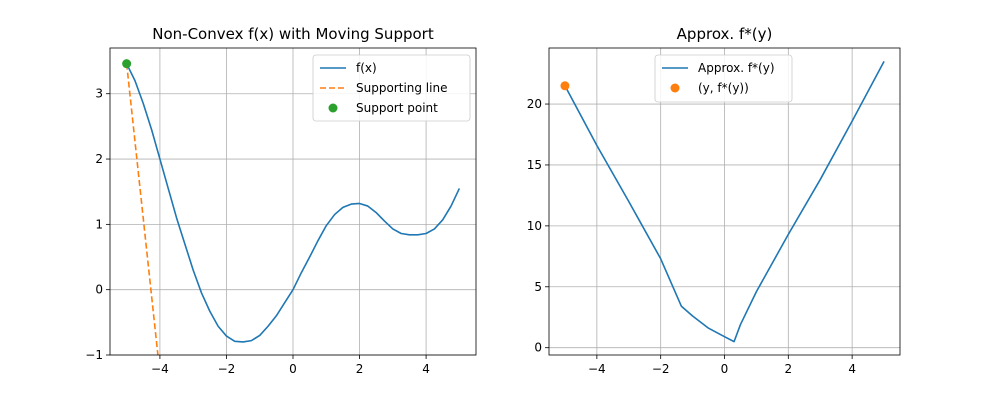 The image size is (1000, 400). I want to click on y-tick-label: 1, so click(99, 224).